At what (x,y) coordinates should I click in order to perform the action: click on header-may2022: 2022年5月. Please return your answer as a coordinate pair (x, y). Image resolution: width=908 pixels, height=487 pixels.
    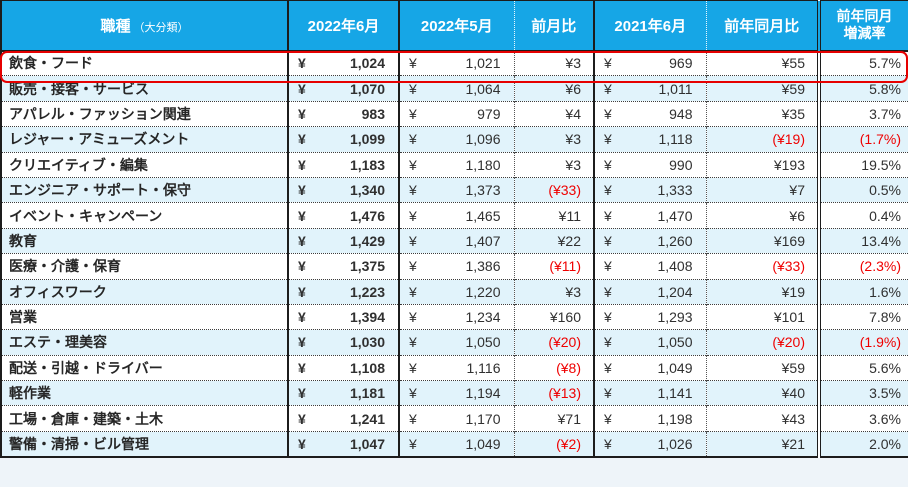
    Looking at the image, I should click on (456, 26).